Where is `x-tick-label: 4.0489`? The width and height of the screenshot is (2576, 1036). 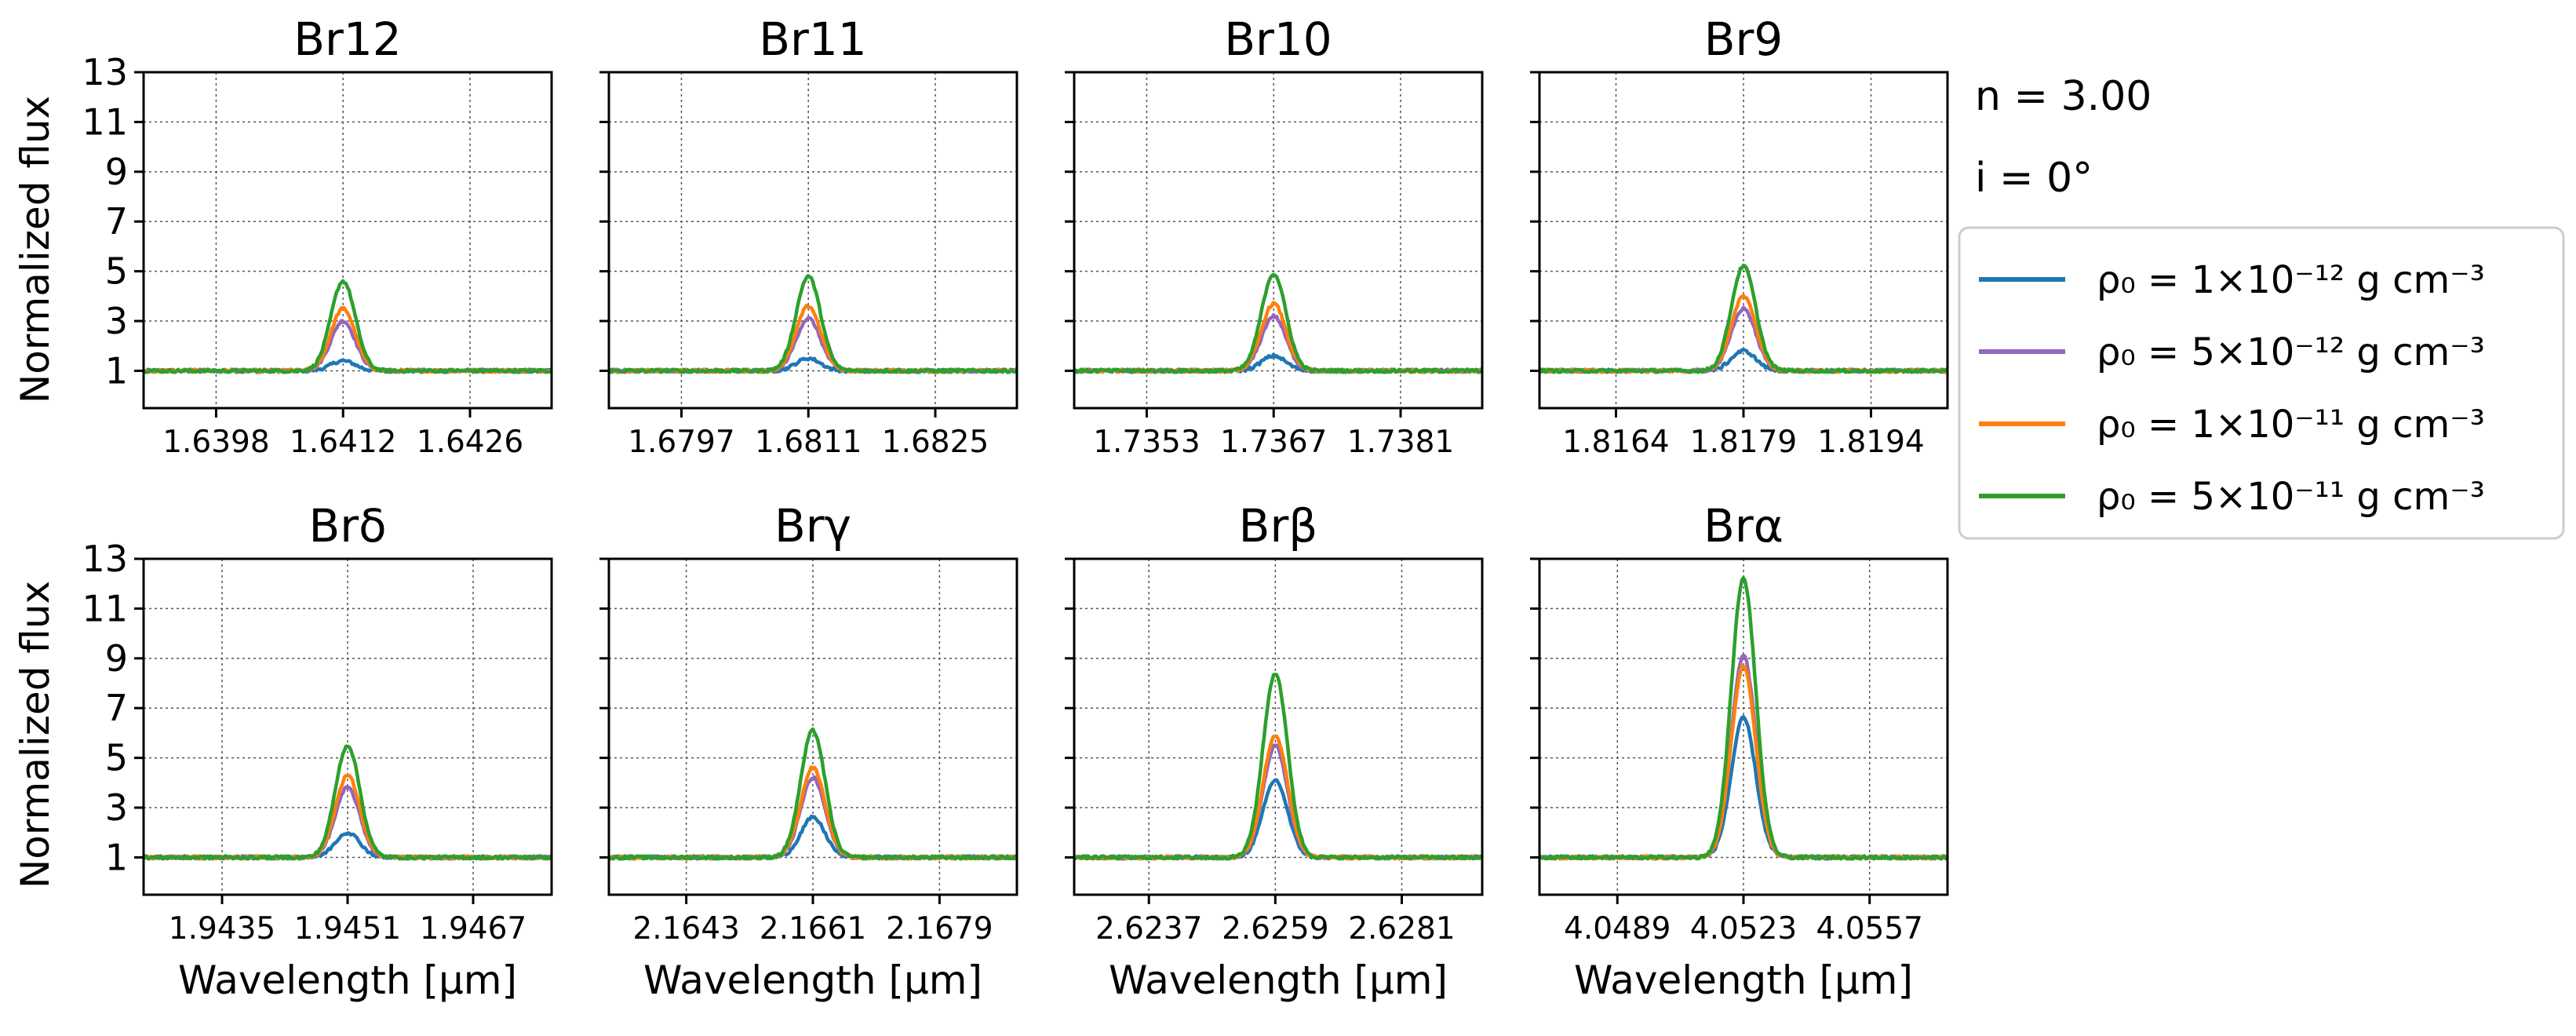 x-tick-label: 4.0489 is located at coordinates (1617, 929).